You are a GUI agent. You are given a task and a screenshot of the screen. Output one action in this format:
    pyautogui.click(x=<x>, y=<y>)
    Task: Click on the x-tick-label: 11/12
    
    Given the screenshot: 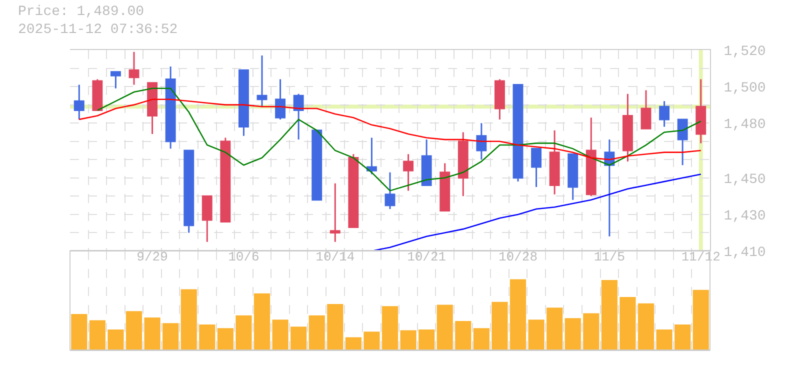 What is the action you would take?
    pyautogui.click(x=700, y=257)
    